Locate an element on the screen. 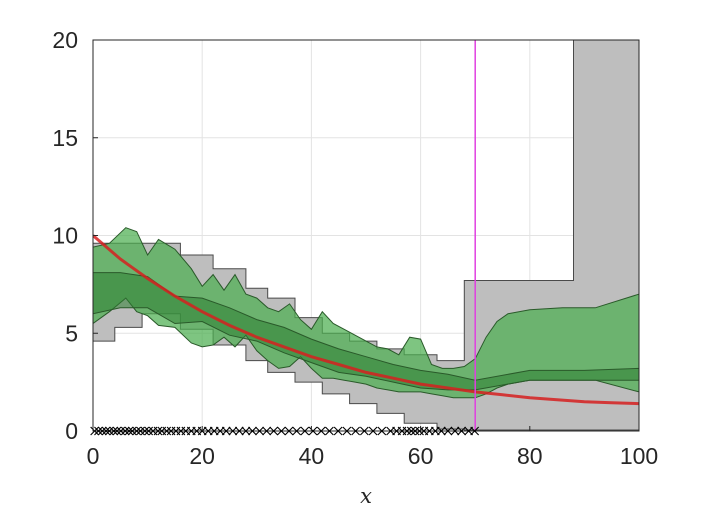  x-tick-label: 80 is located at coordinates (530, 456).